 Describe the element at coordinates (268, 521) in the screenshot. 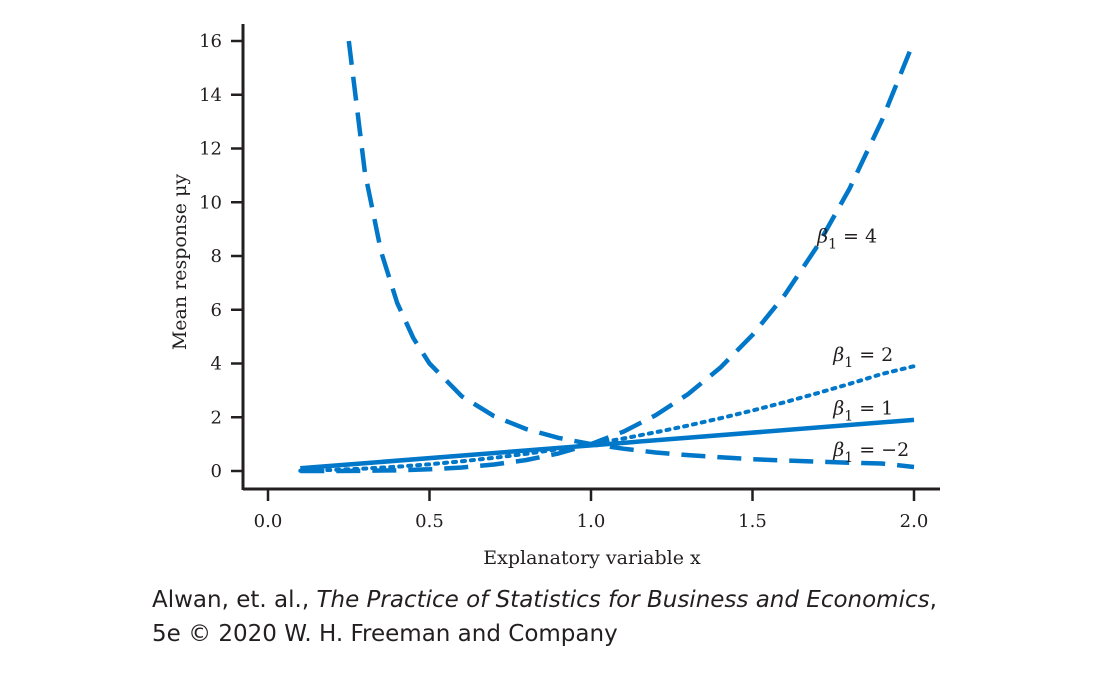

I see `x-tick-label: 0.0` at that location.